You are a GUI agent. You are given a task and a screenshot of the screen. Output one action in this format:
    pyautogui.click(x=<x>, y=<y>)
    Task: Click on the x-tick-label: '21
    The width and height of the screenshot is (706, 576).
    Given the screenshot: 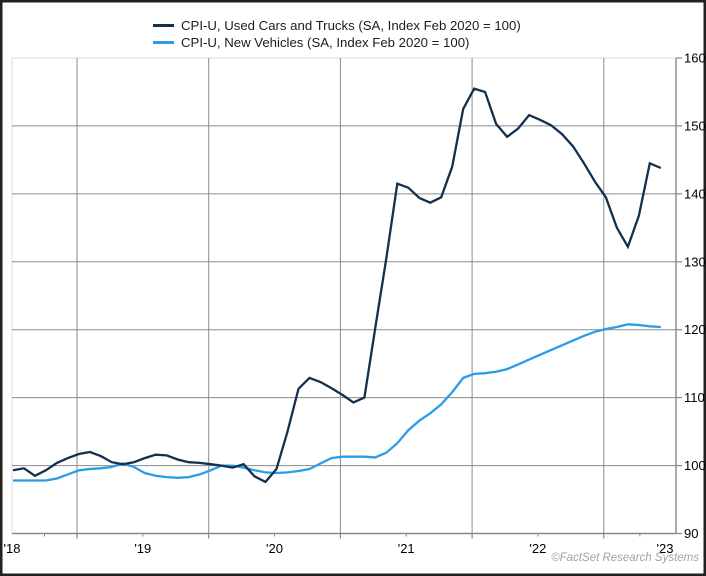 What is the action you would take?
    pyautogui.click(x=406, y=548)
    